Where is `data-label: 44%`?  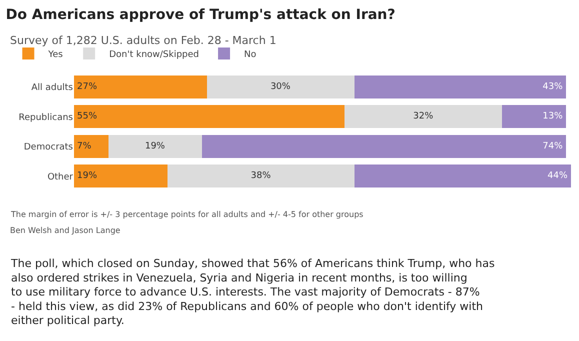 data-label: 44% is located at coordinates (558, 176).